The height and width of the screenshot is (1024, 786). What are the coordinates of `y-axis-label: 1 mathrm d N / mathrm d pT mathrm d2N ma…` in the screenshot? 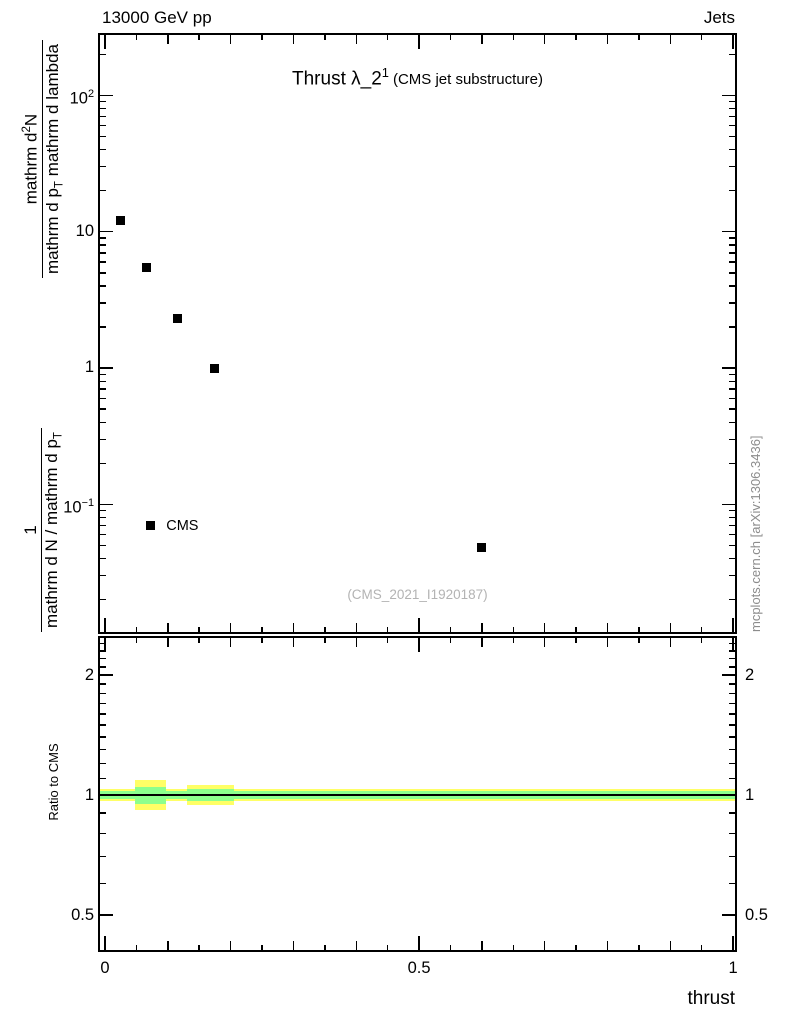 It's located at (43, 336).